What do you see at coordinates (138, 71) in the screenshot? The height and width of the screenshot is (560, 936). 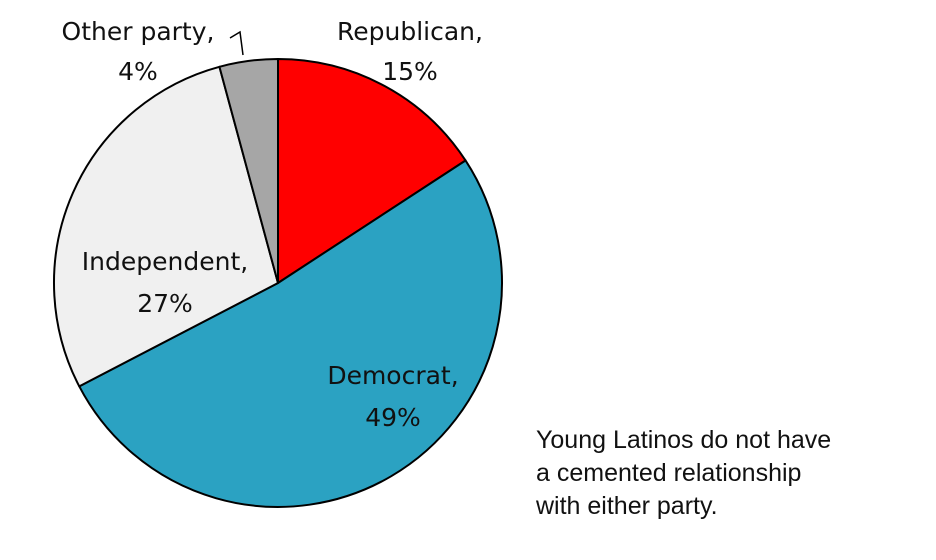 I see `slice-value-other-party: 4%` at bounding box center [138, 71].